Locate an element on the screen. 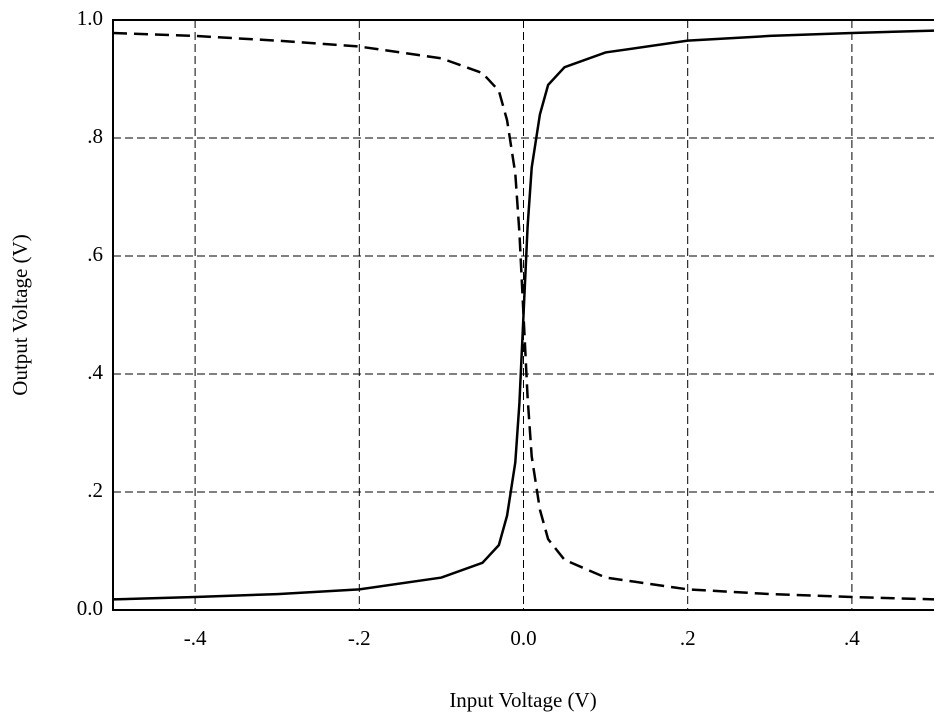  y-tick-label: .4 is located at coordinates (95, 372).